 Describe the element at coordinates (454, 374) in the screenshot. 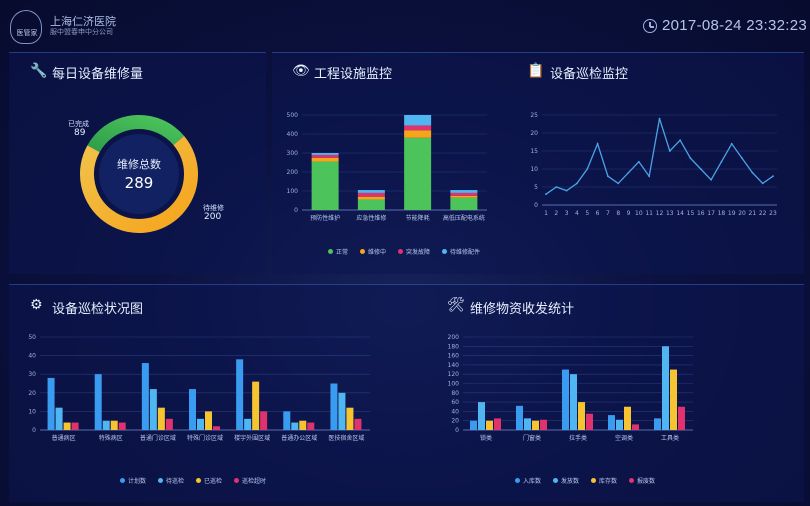

I see `mat-ytick-label: 120` at that location.